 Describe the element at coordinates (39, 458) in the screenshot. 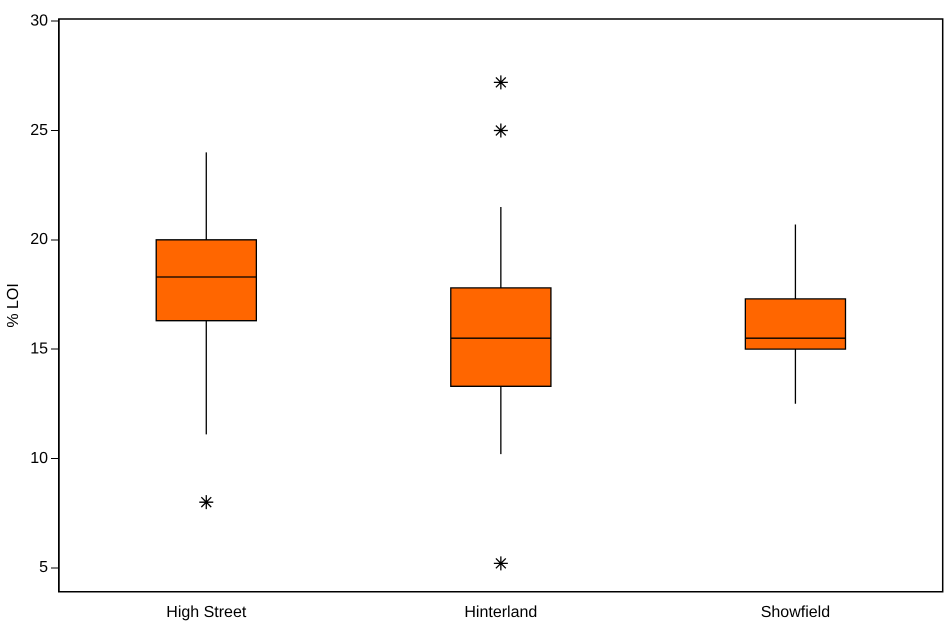

I see `y-tick-label: 10` at that location.